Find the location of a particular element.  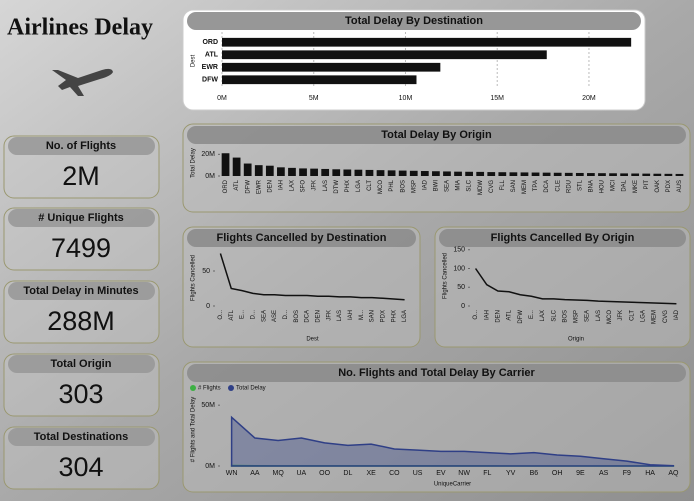

y-tick-label: 50 is located at coordinates (206, 271).